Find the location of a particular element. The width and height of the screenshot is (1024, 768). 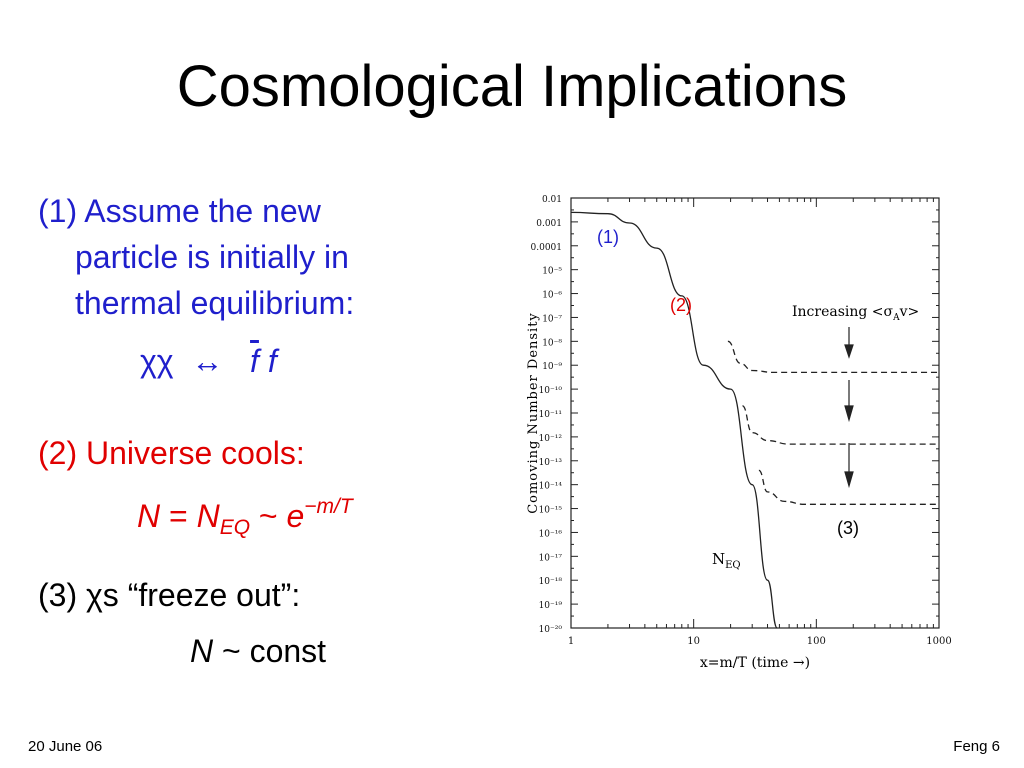

y-tick-label: 10⁻¹⁹ is located at coordinates (551, 606).